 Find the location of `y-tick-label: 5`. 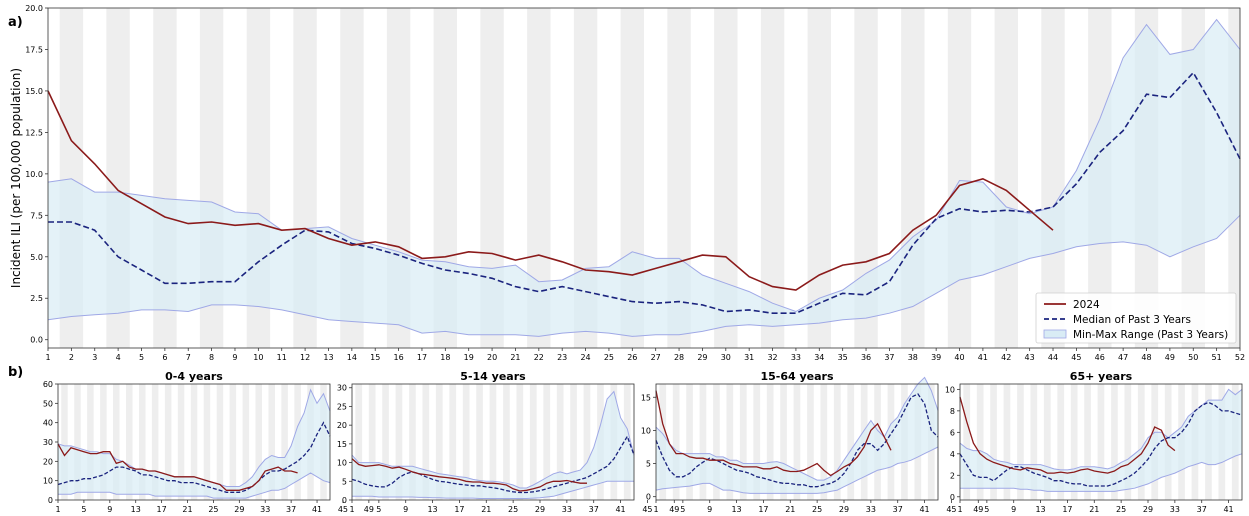

y-tick-label: 5 is located at coordinates (344, 481).